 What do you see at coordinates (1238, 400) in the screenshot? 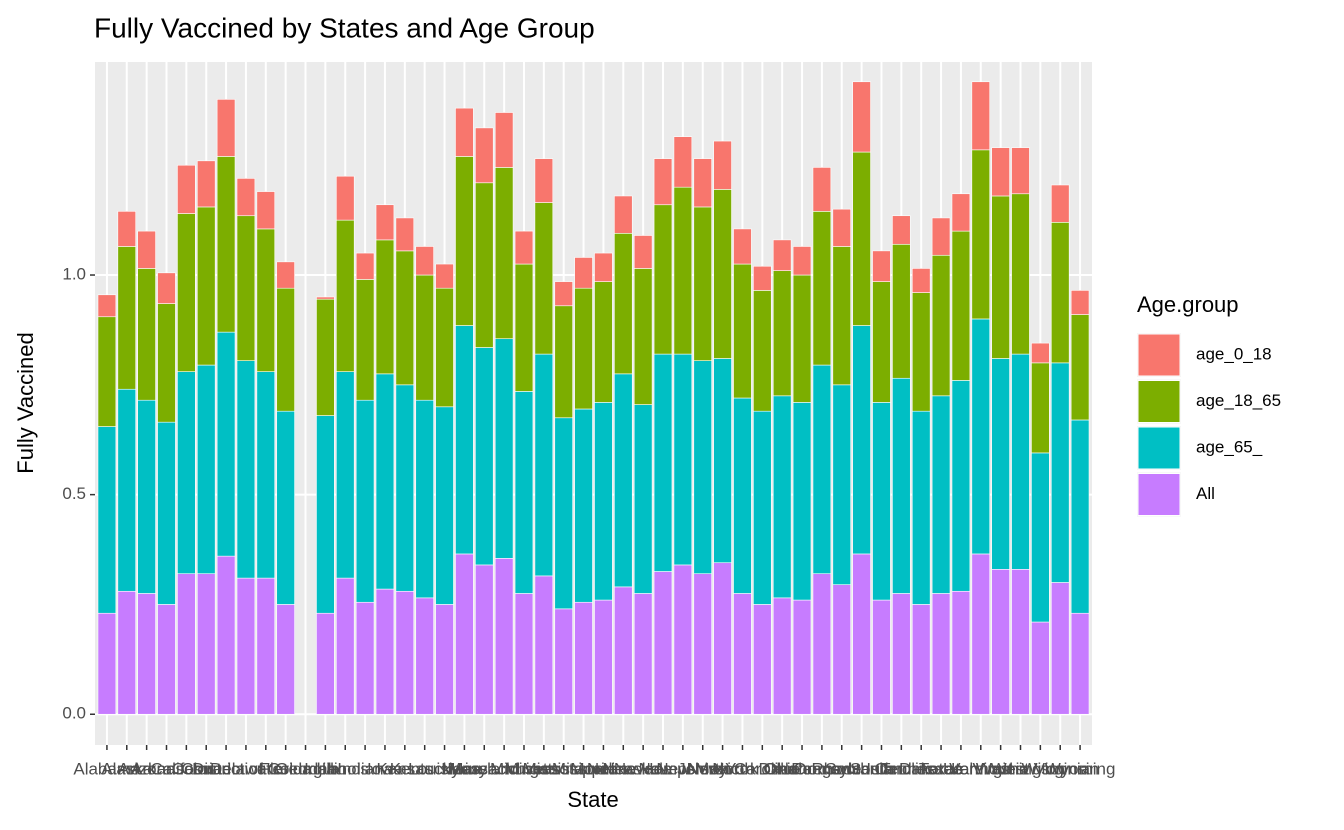
I see `legend-label: age_18_65` at bounding box center [1238, 400].